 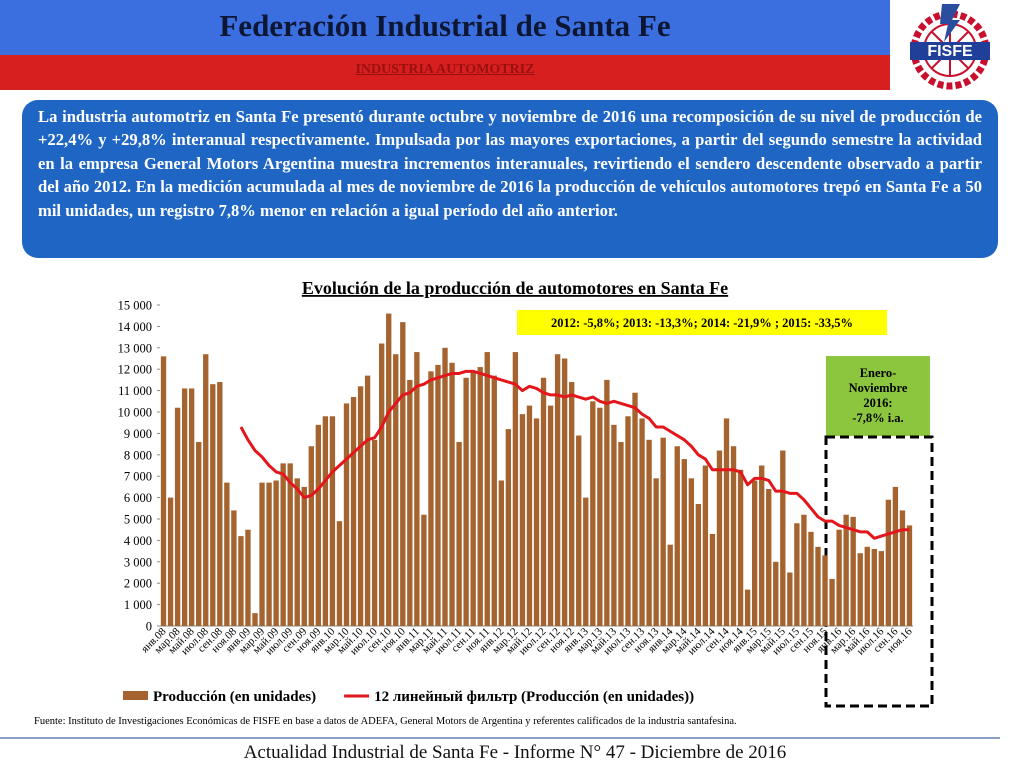 What do you see at coordinates (138, 562) in the screenshot?
I see `y-tick-label: 3 000` at bounding box center [138, 562].